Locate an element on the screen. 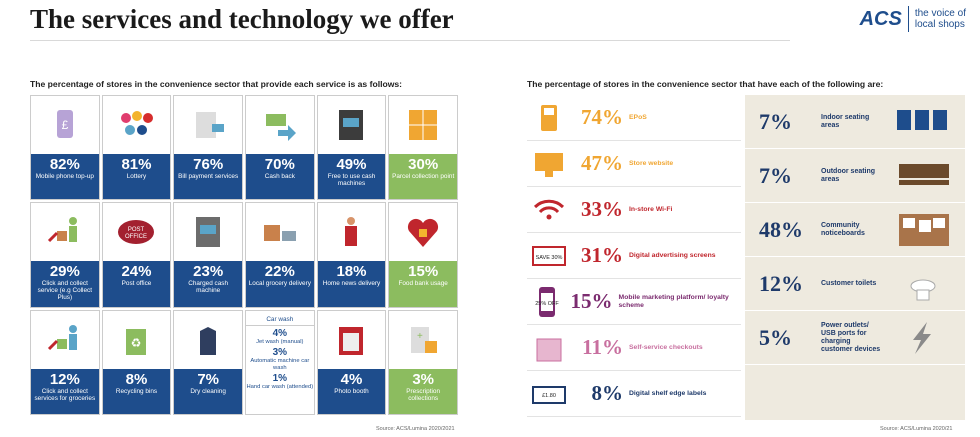  recycling-bin-icon: ♻ is located at coordinates (136, 339).